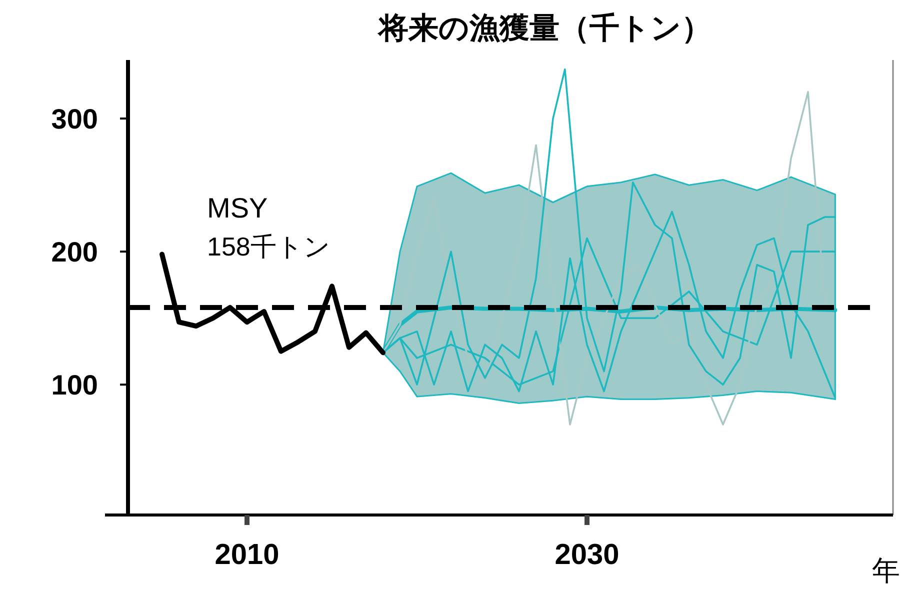 This screenshot has height=590, width=905. Describe the element at coordinates (74, 252) in the screenshot. I see `y-tick-label: 200` at that location.